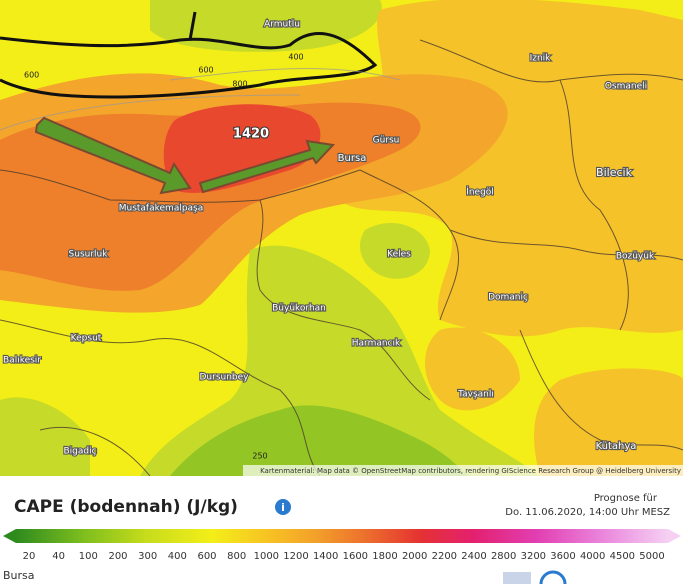  What do you see at coordinates (58, 556) in the screenshot?
I see `scale-label: 40` at bounding box center [58, 556].